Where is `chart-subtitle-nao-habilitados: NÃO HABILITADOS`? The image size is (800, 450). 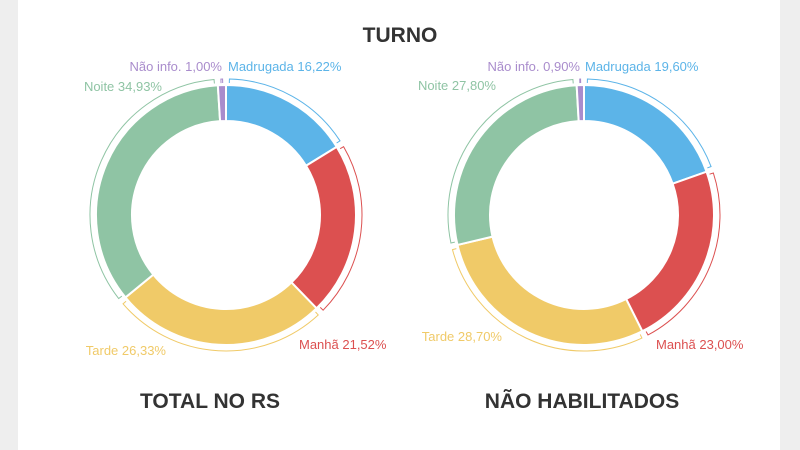 chart-subtitle-nao-habilitados: NÃO HABILITADOS is located at coordinates (582, 401).